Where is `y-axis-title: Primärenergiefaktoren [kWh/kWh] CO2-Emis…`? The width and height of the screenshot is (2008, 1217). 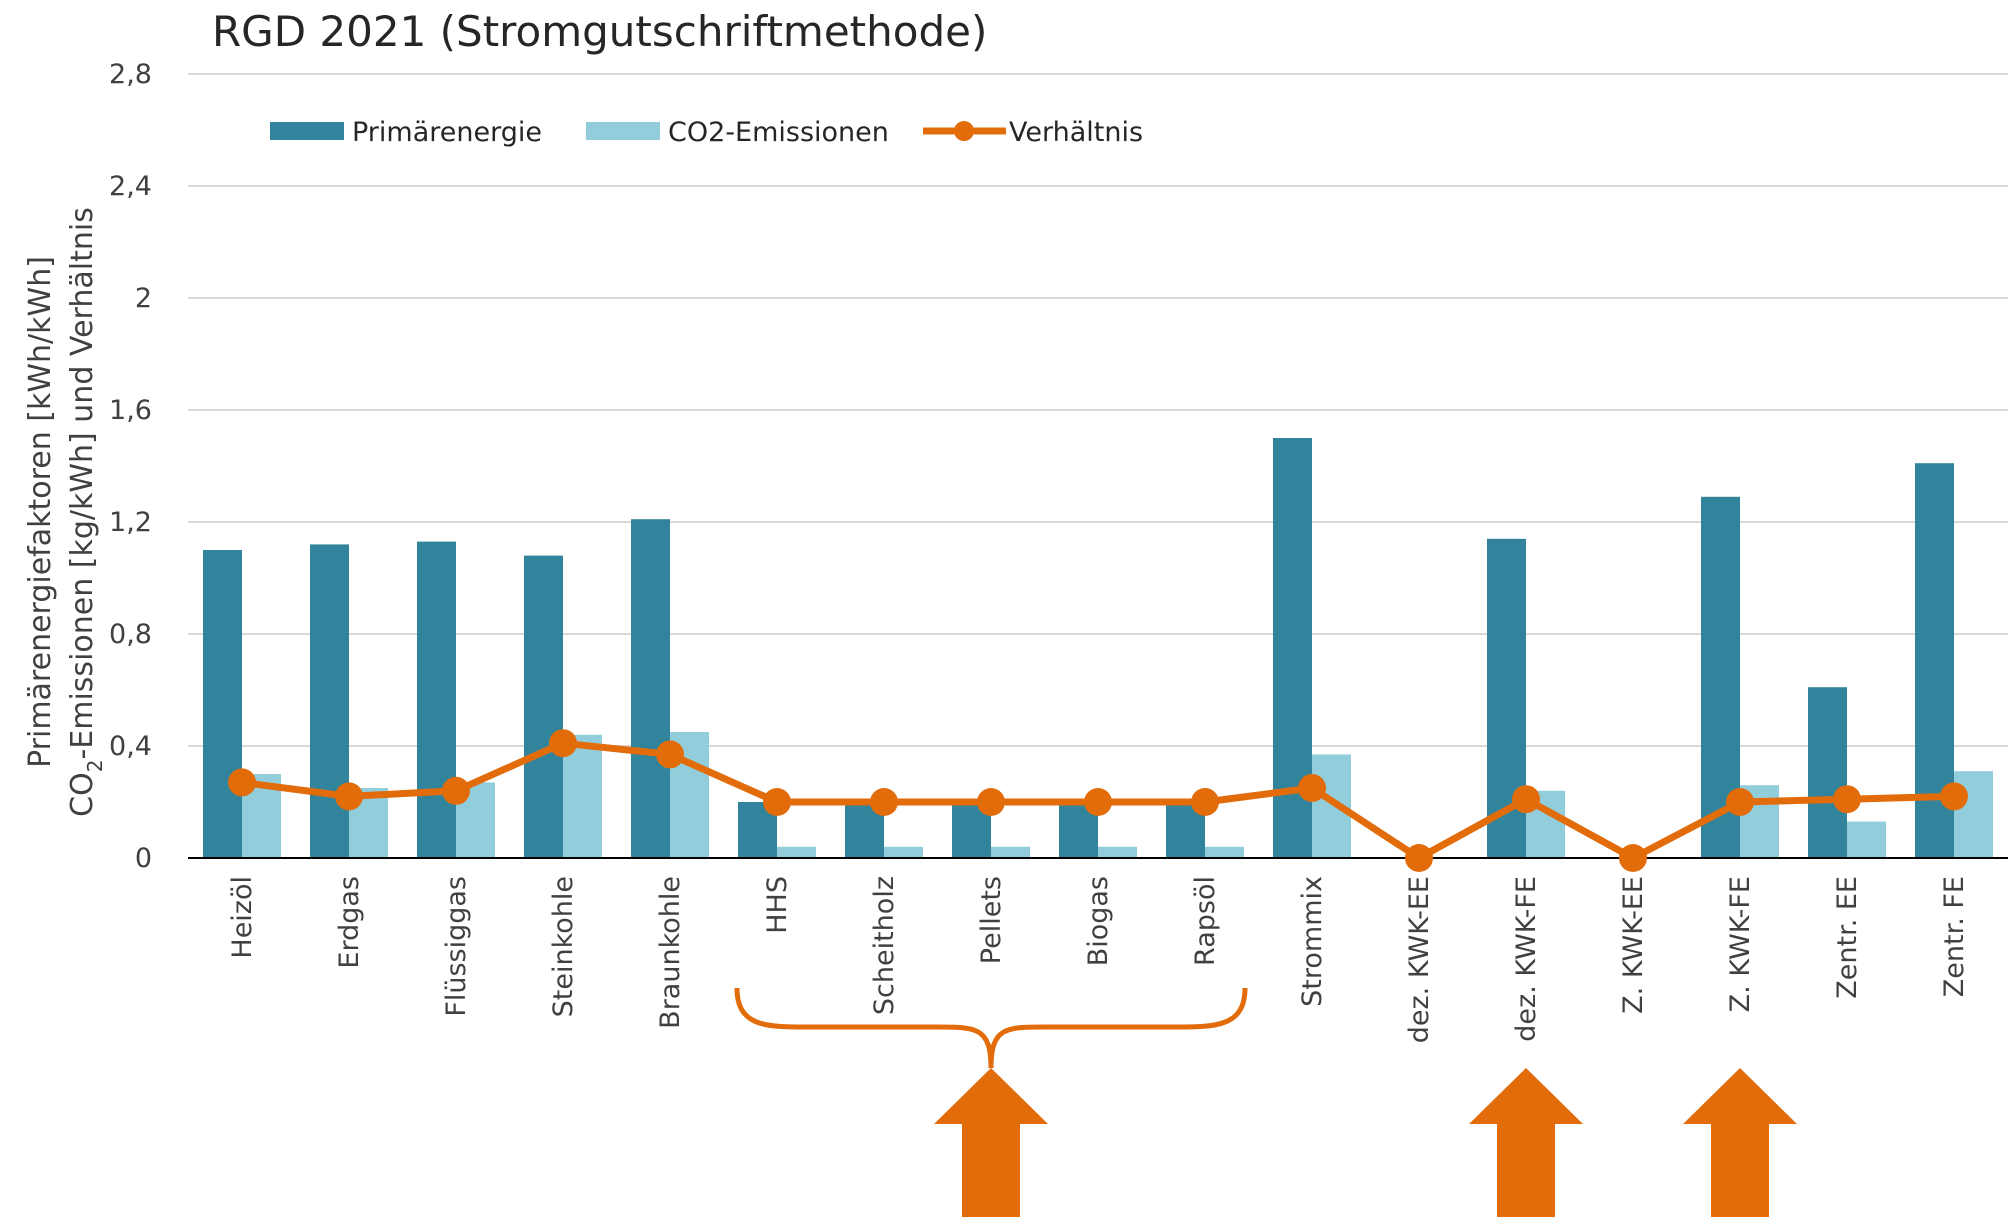 y-axis-title: Primärenergiefaktoren [kWh/kWh] CO2-Emis… is located at coordinates (65, 512).